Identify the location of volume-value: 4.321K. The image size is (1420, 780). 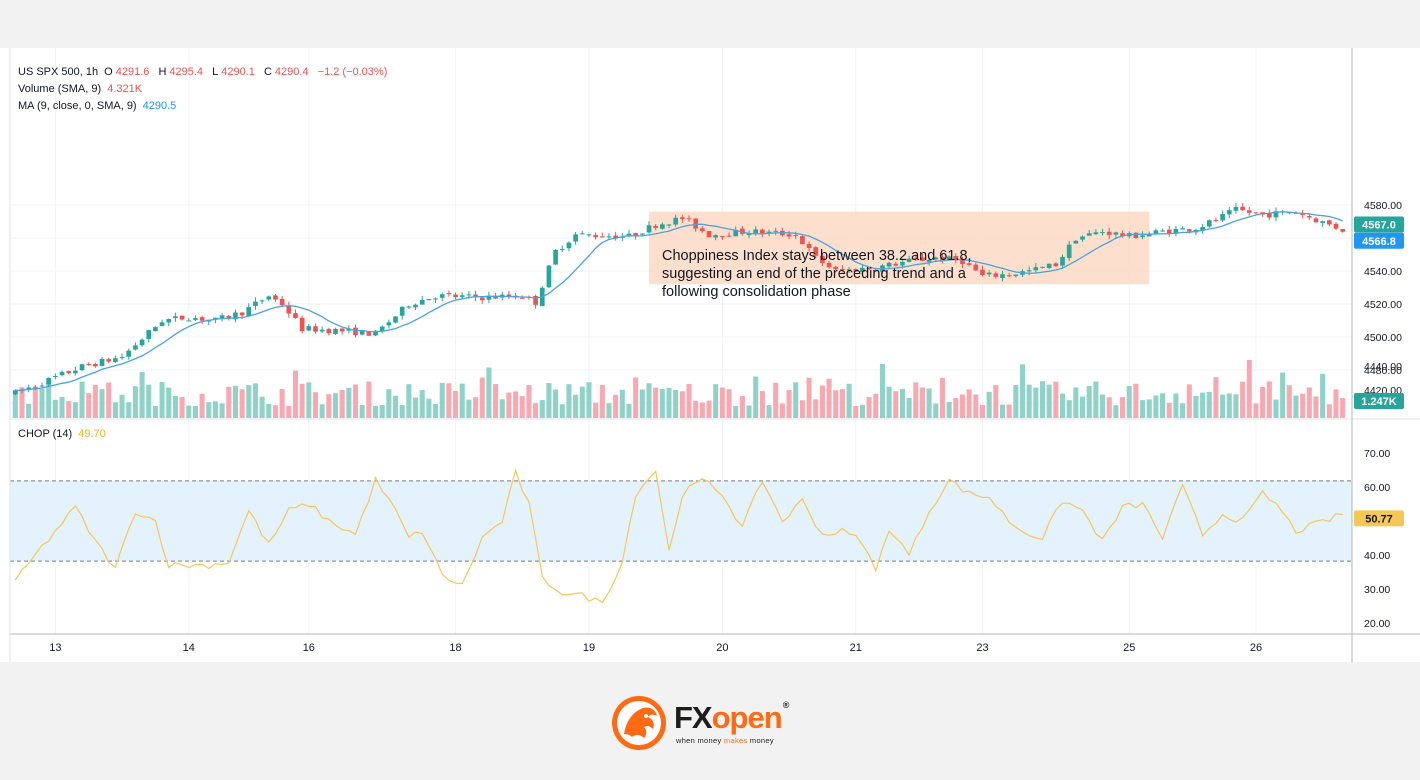
(125, 89).